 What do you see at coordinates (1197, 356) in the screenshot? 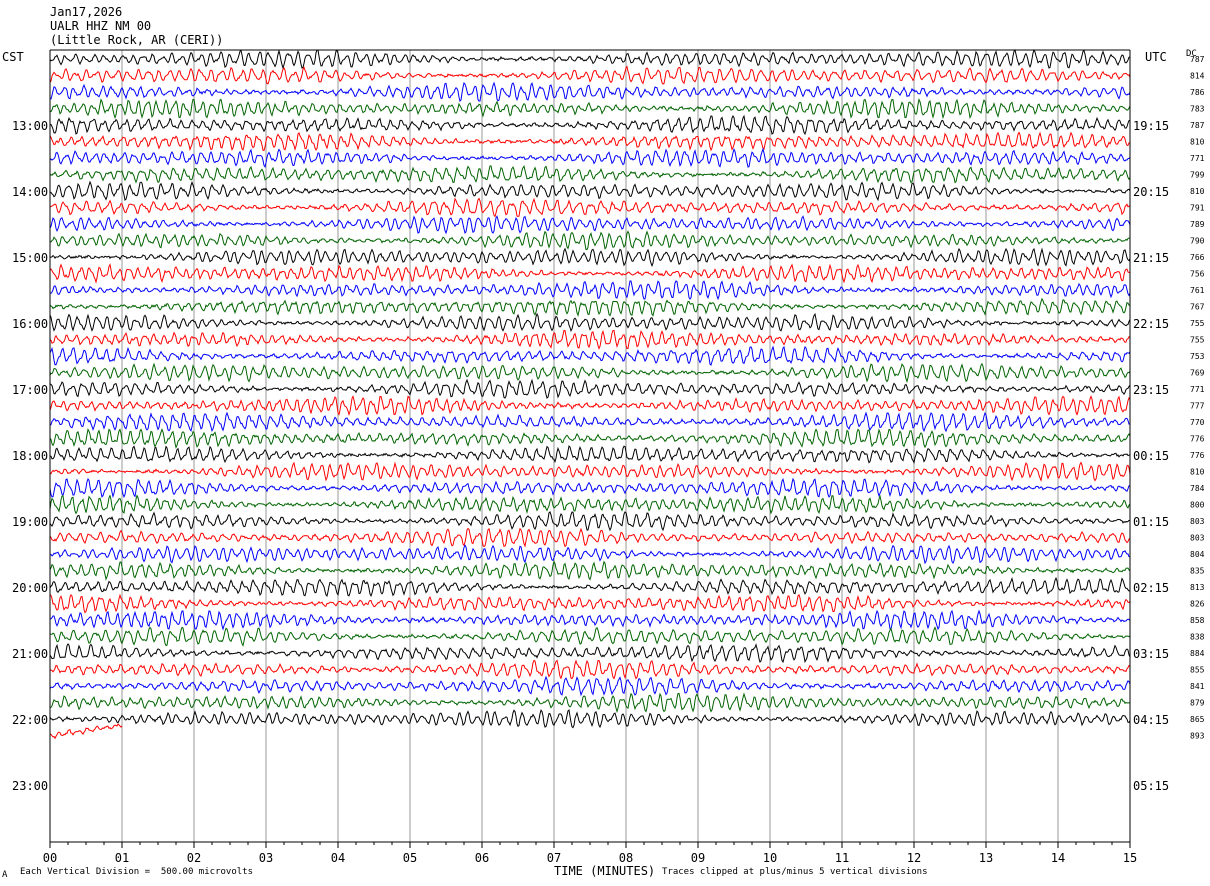
I see `dc-offset-19: 753` at bounding box center [1197, 356].